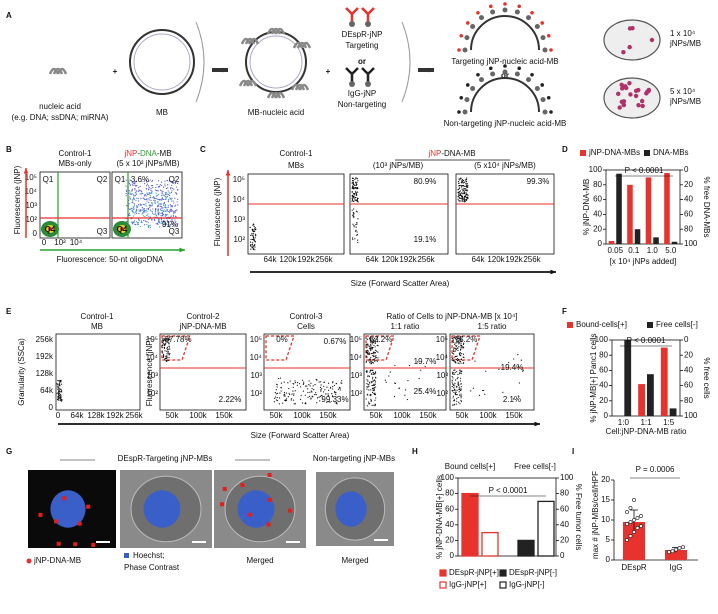  What do you see at coordinates (277, 415) in the screenshot?
I see `label: 50k` at bounding box center [277, 415].